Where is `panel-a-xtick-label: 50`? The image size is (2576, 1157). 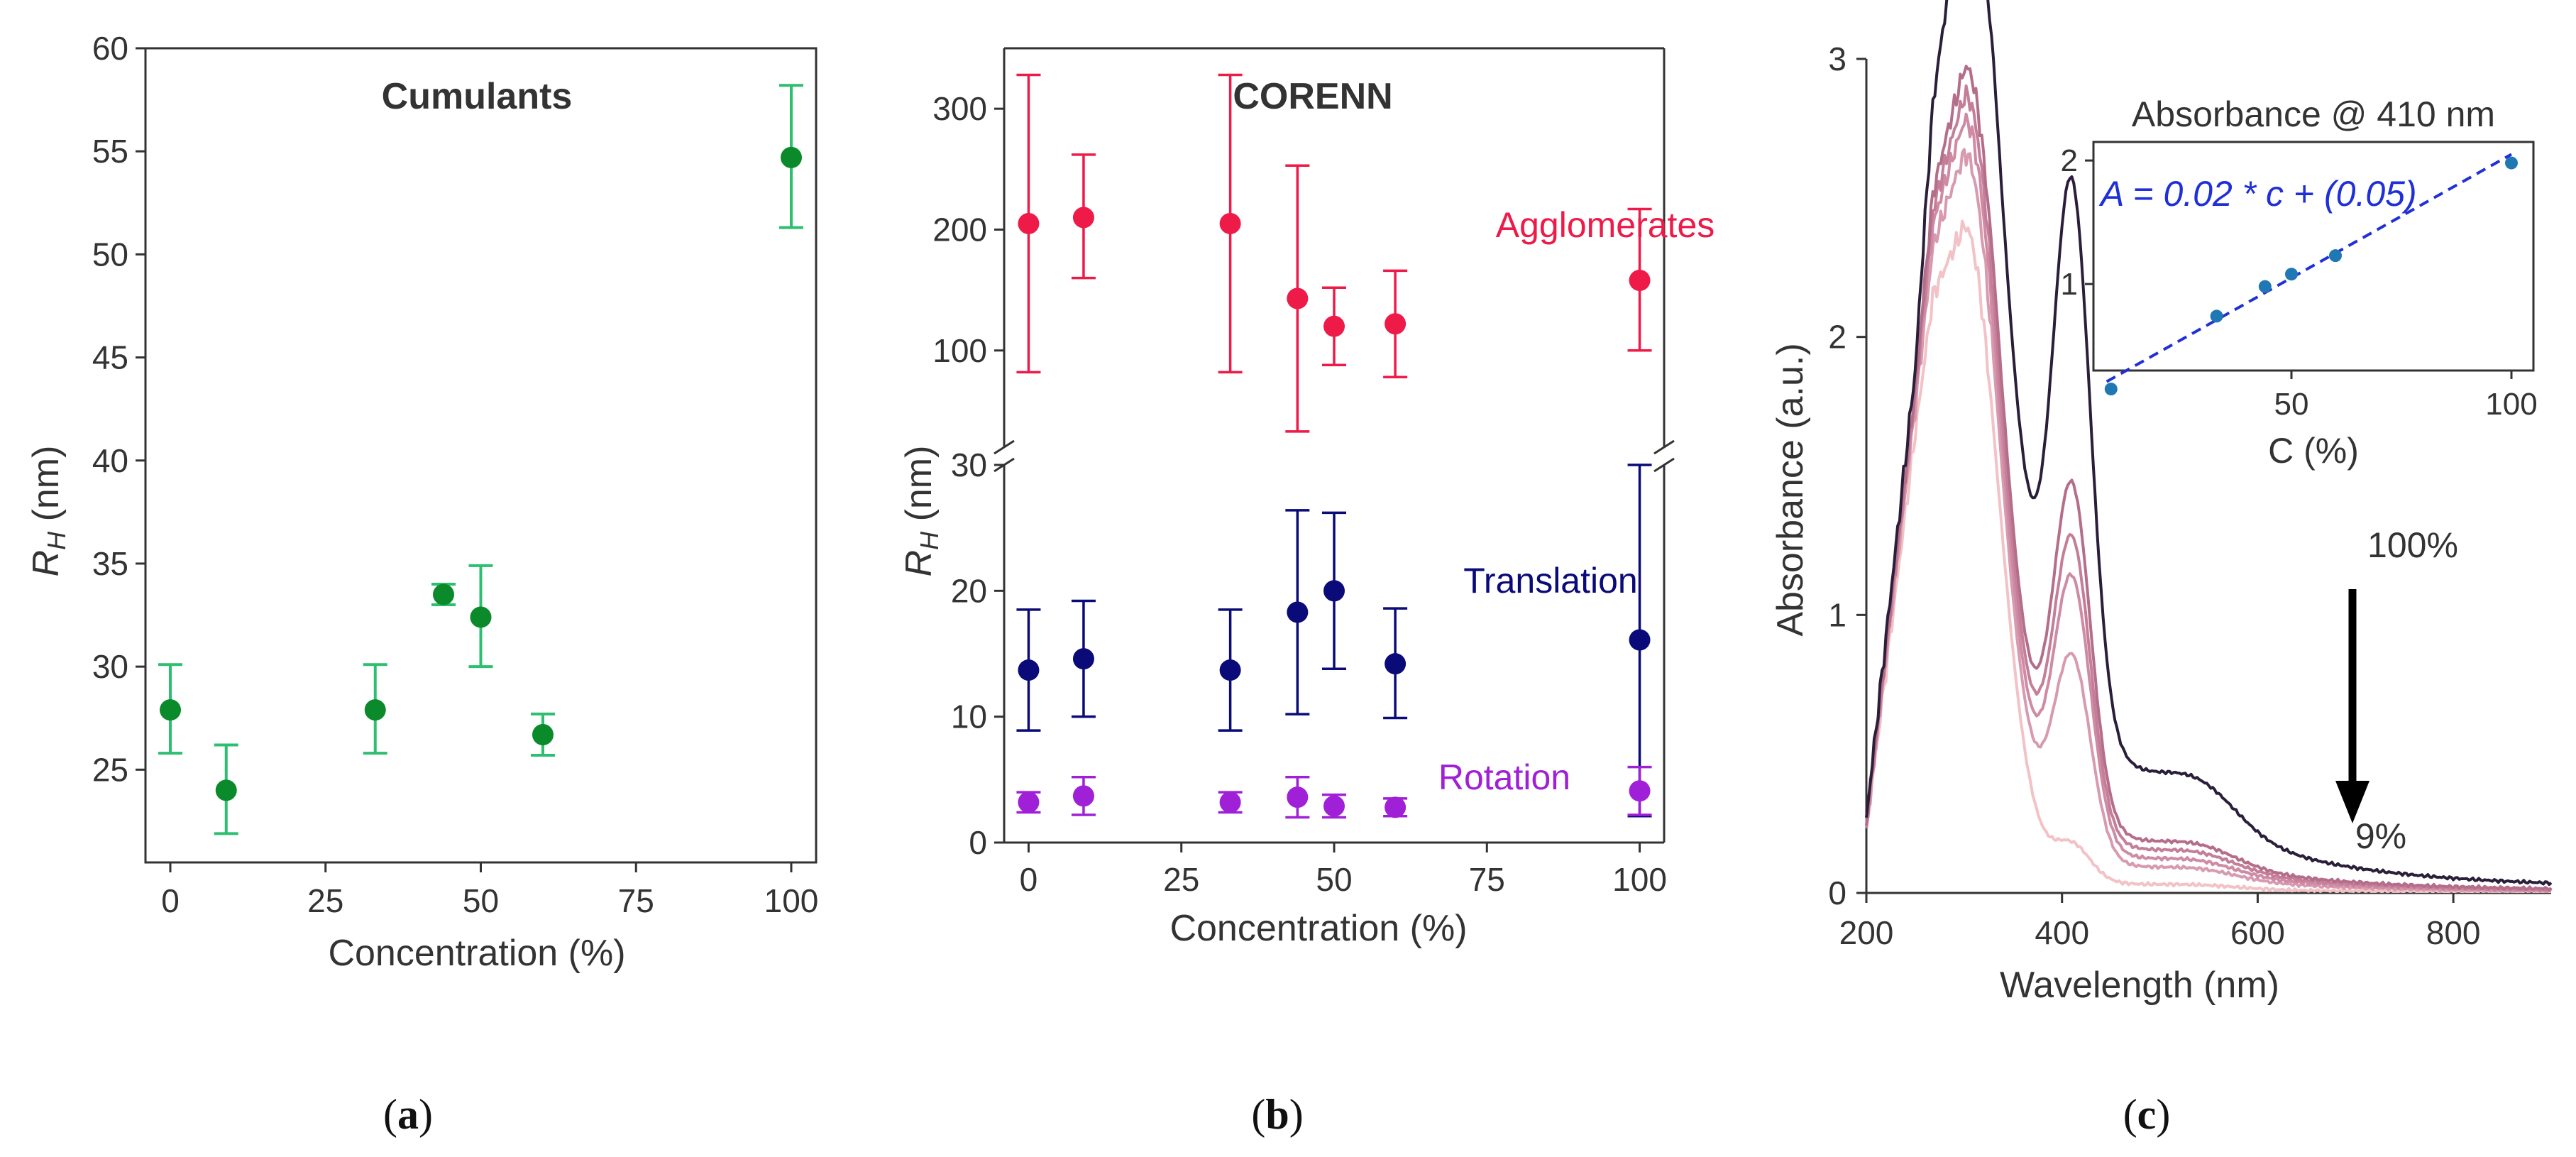
panel-a-xtick-label: 50 is located at coordinates (481, 901).